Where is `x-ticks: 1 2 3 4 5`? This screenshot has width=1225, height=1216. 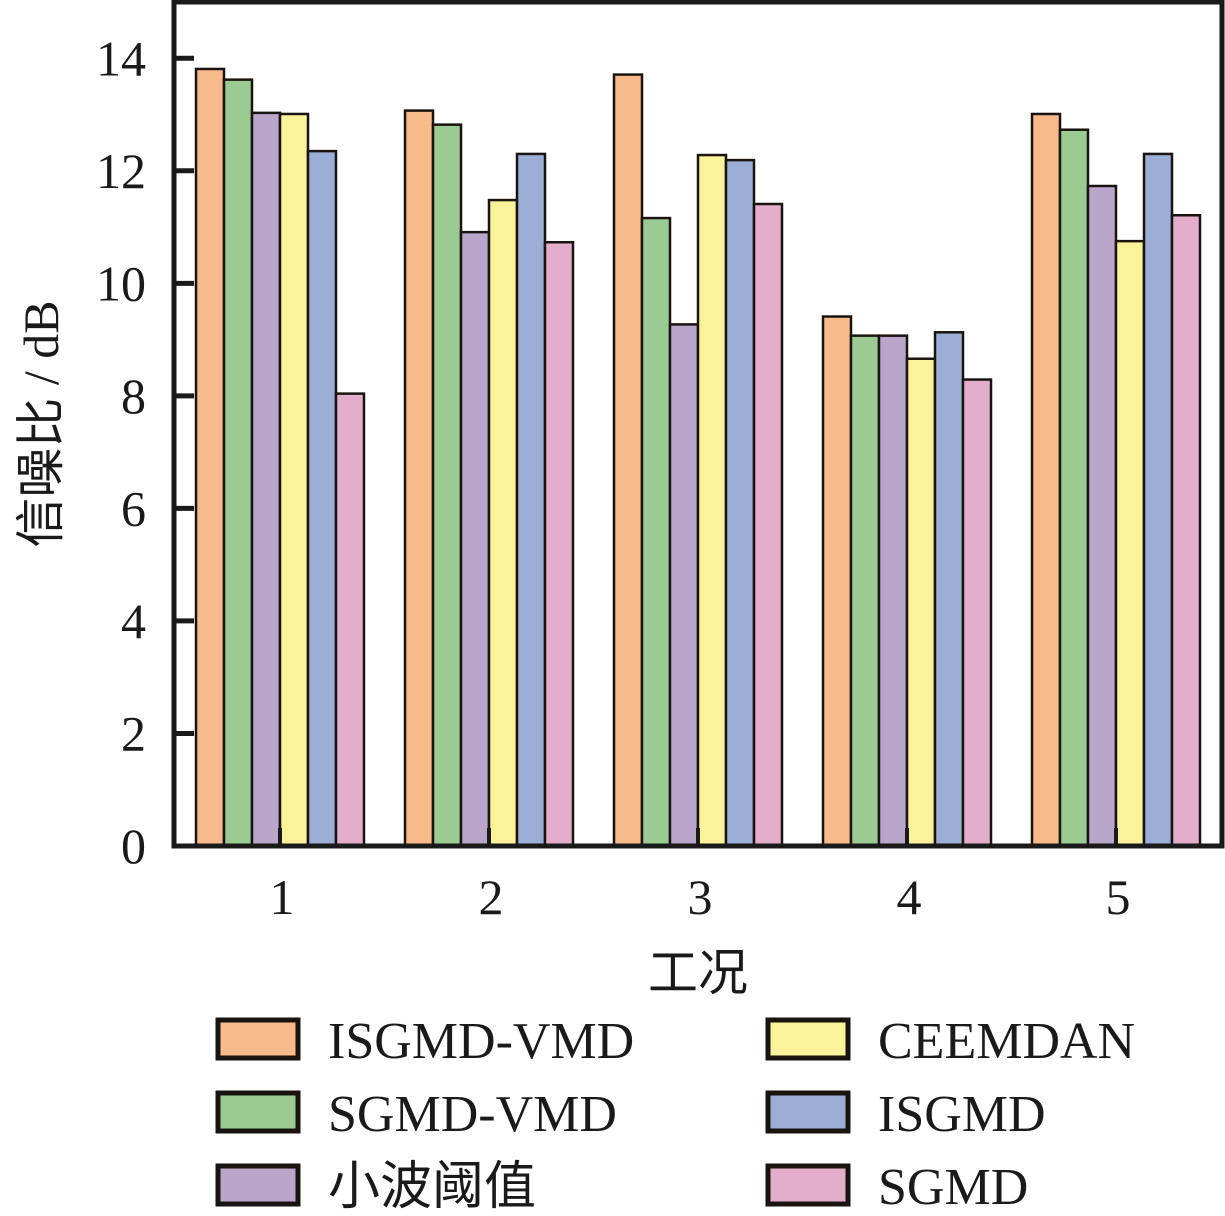 x-ticks: 1 2 3 4 5 is located at coordinates (700, 876).